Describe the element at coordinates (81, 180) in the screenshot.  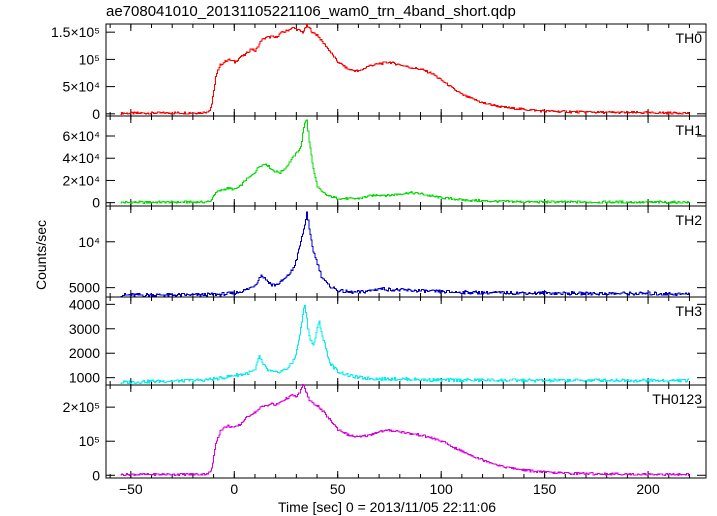
I see `y-tick-label: 2×10⁴` at that location.